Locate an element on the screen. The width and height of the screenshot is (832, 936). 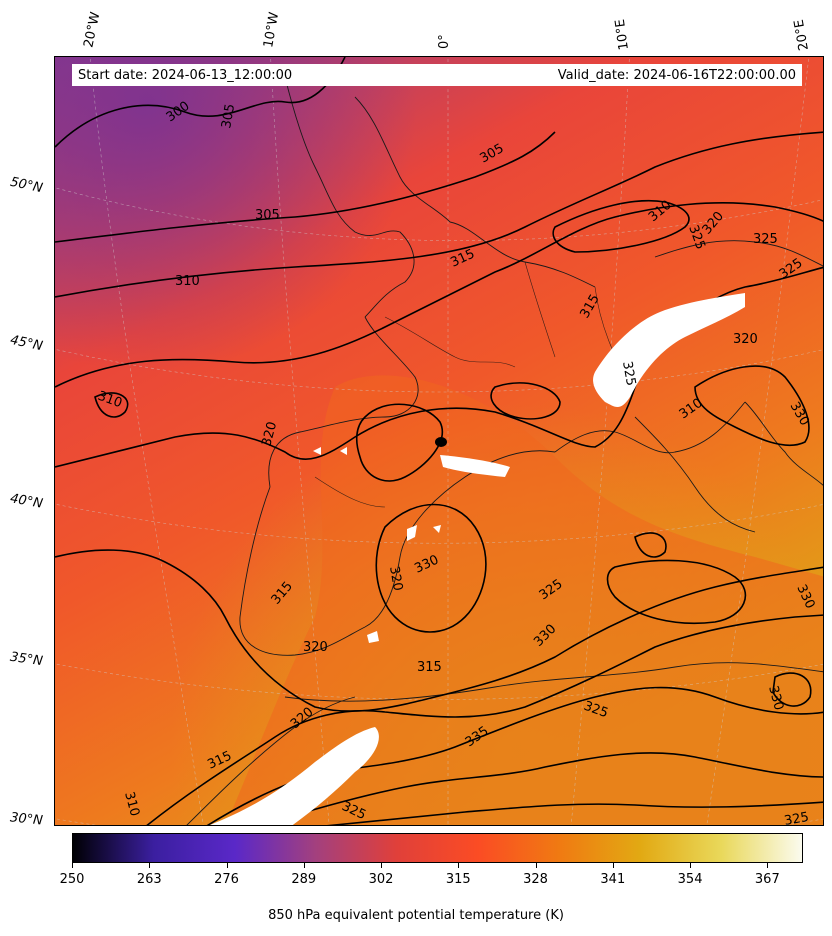
colorbar-tick-label: 276 is located at coordinates (226, 879).